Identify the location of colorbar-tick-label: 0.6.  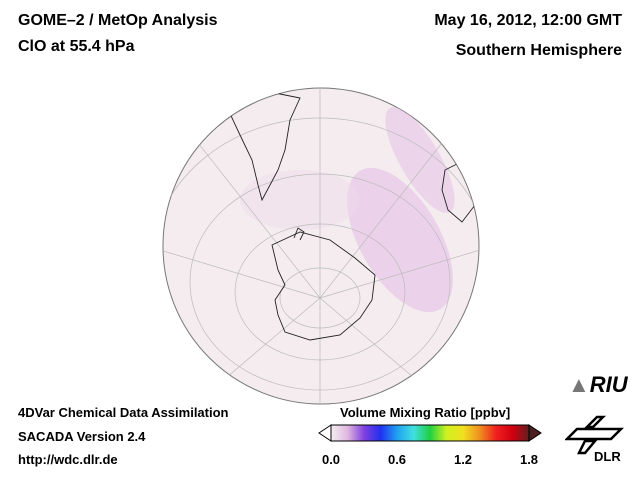
(397, 459).